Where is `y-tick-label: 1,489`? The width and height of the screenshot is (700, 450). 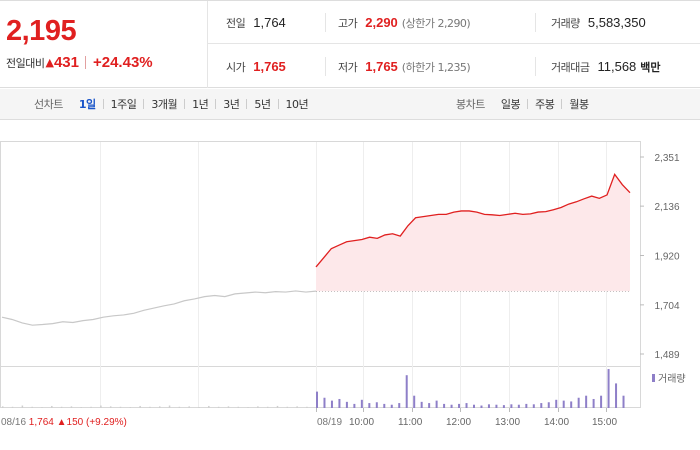
y-tick-label: 1,489 is located at coordinates (666, 355).